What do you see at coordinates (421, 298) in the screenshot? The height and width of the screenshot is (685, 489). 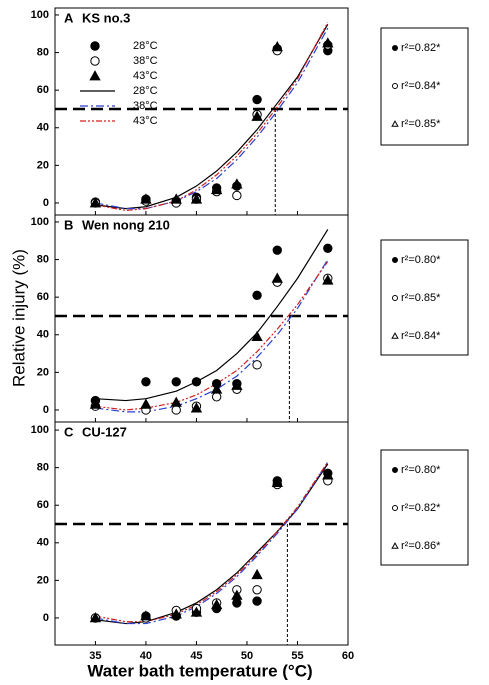 I see `r2-label: r²=0.85*` at bounding box center [421, 298].